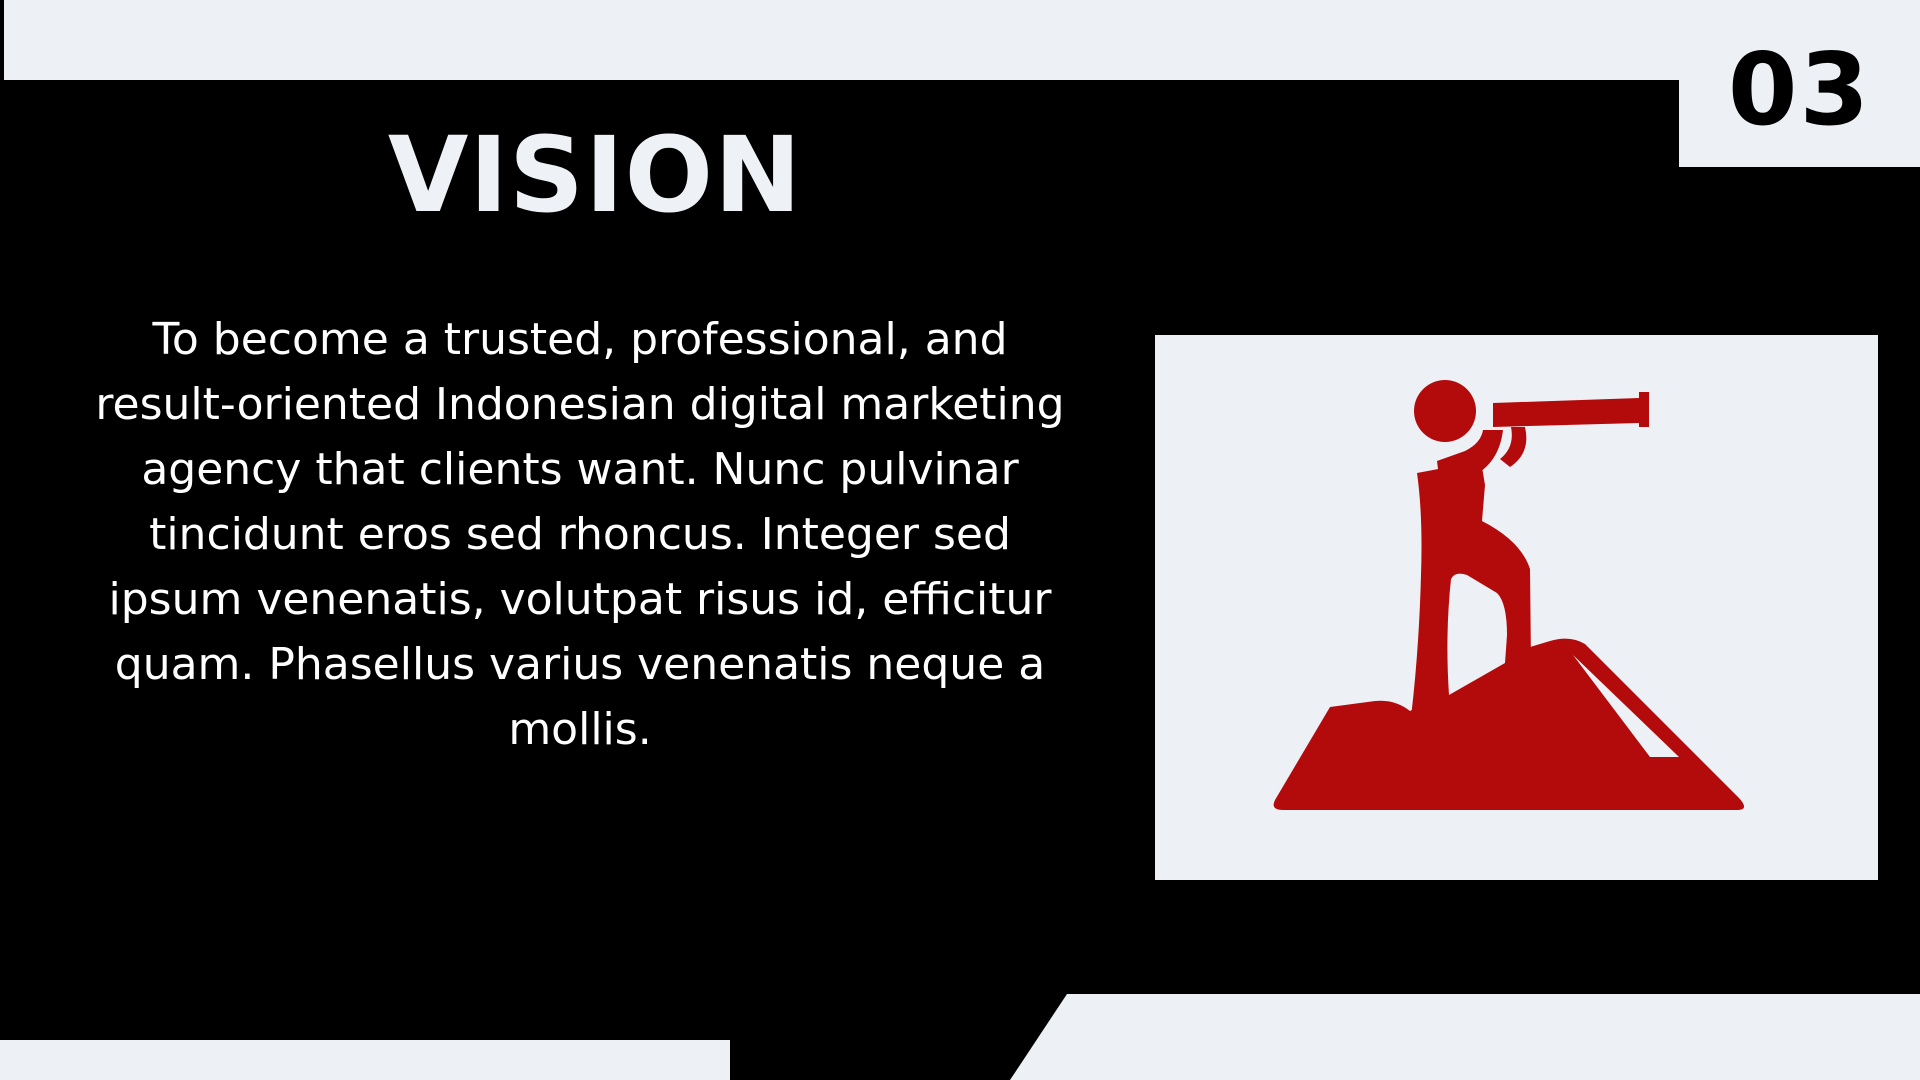 This screenshot has width=1920, height=1080. Describe the element at coordinates (962, 40) in the screenshot. I see `top-frame-strip` at that location.